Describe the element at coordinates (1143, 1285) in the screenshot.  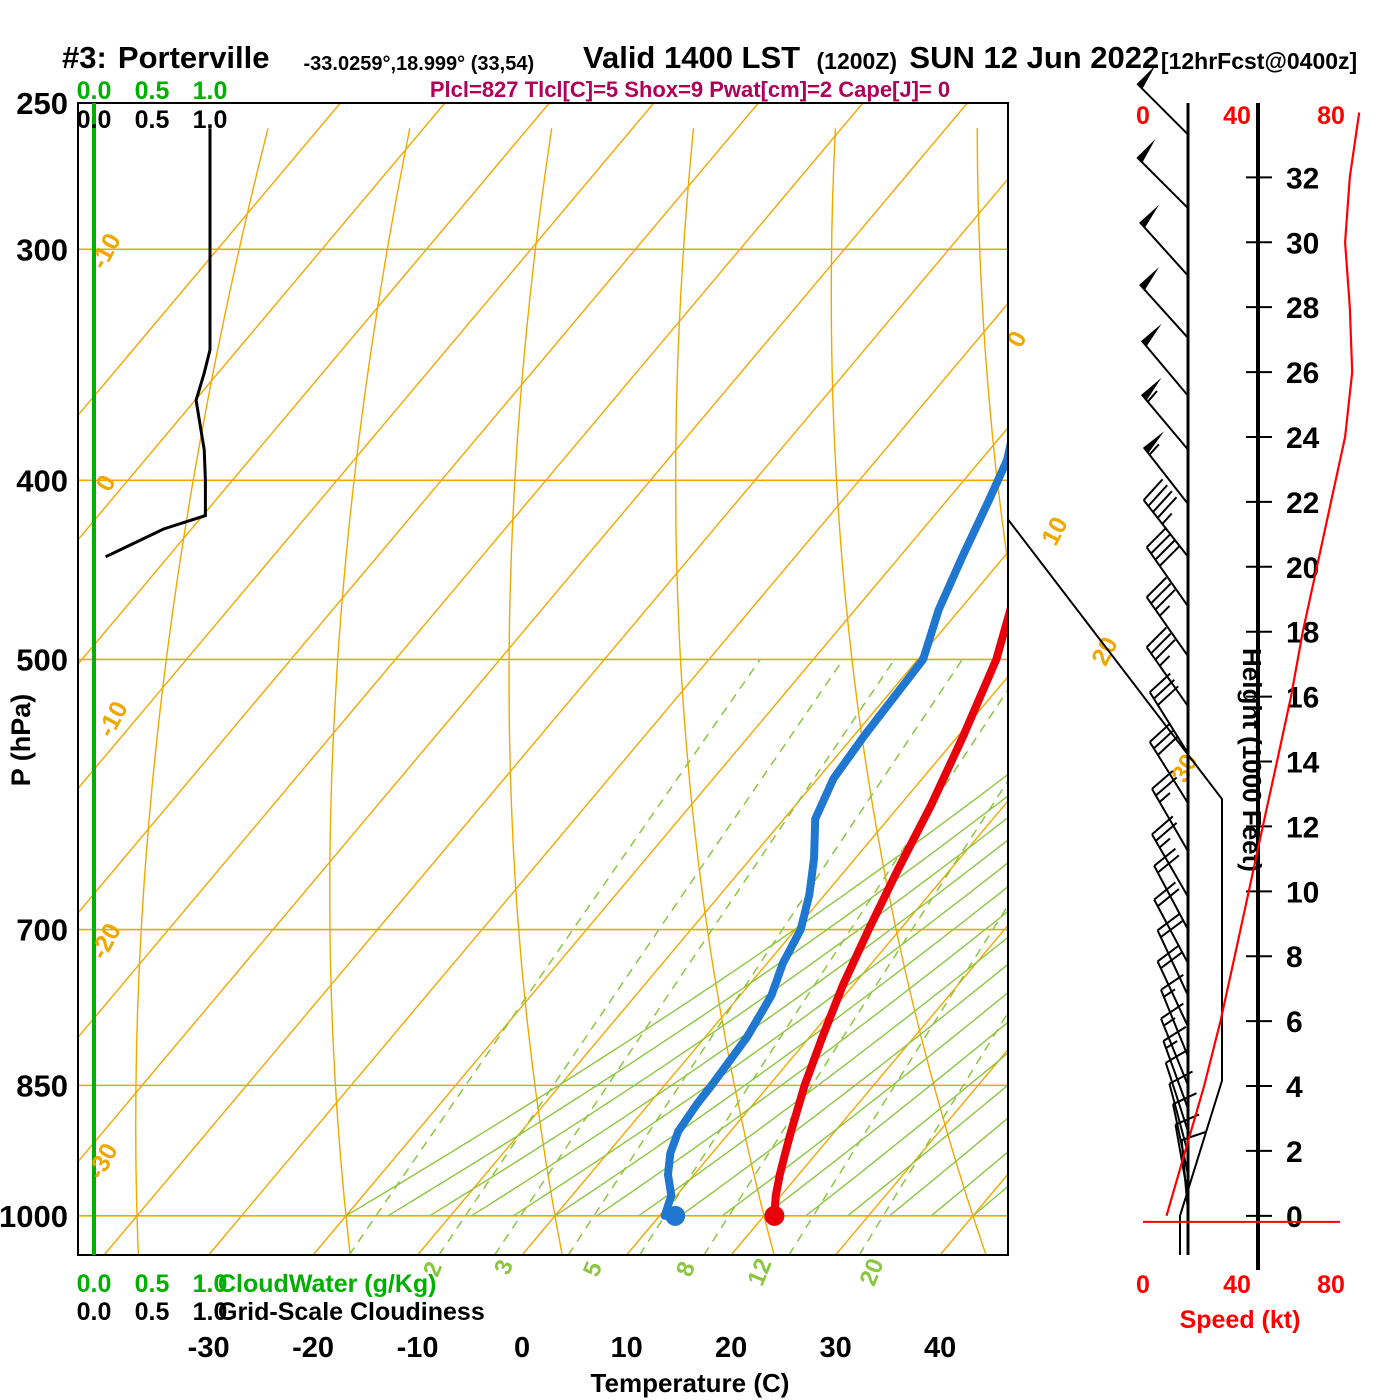
I see `speed-tick-bottom-0: 0` at that location.